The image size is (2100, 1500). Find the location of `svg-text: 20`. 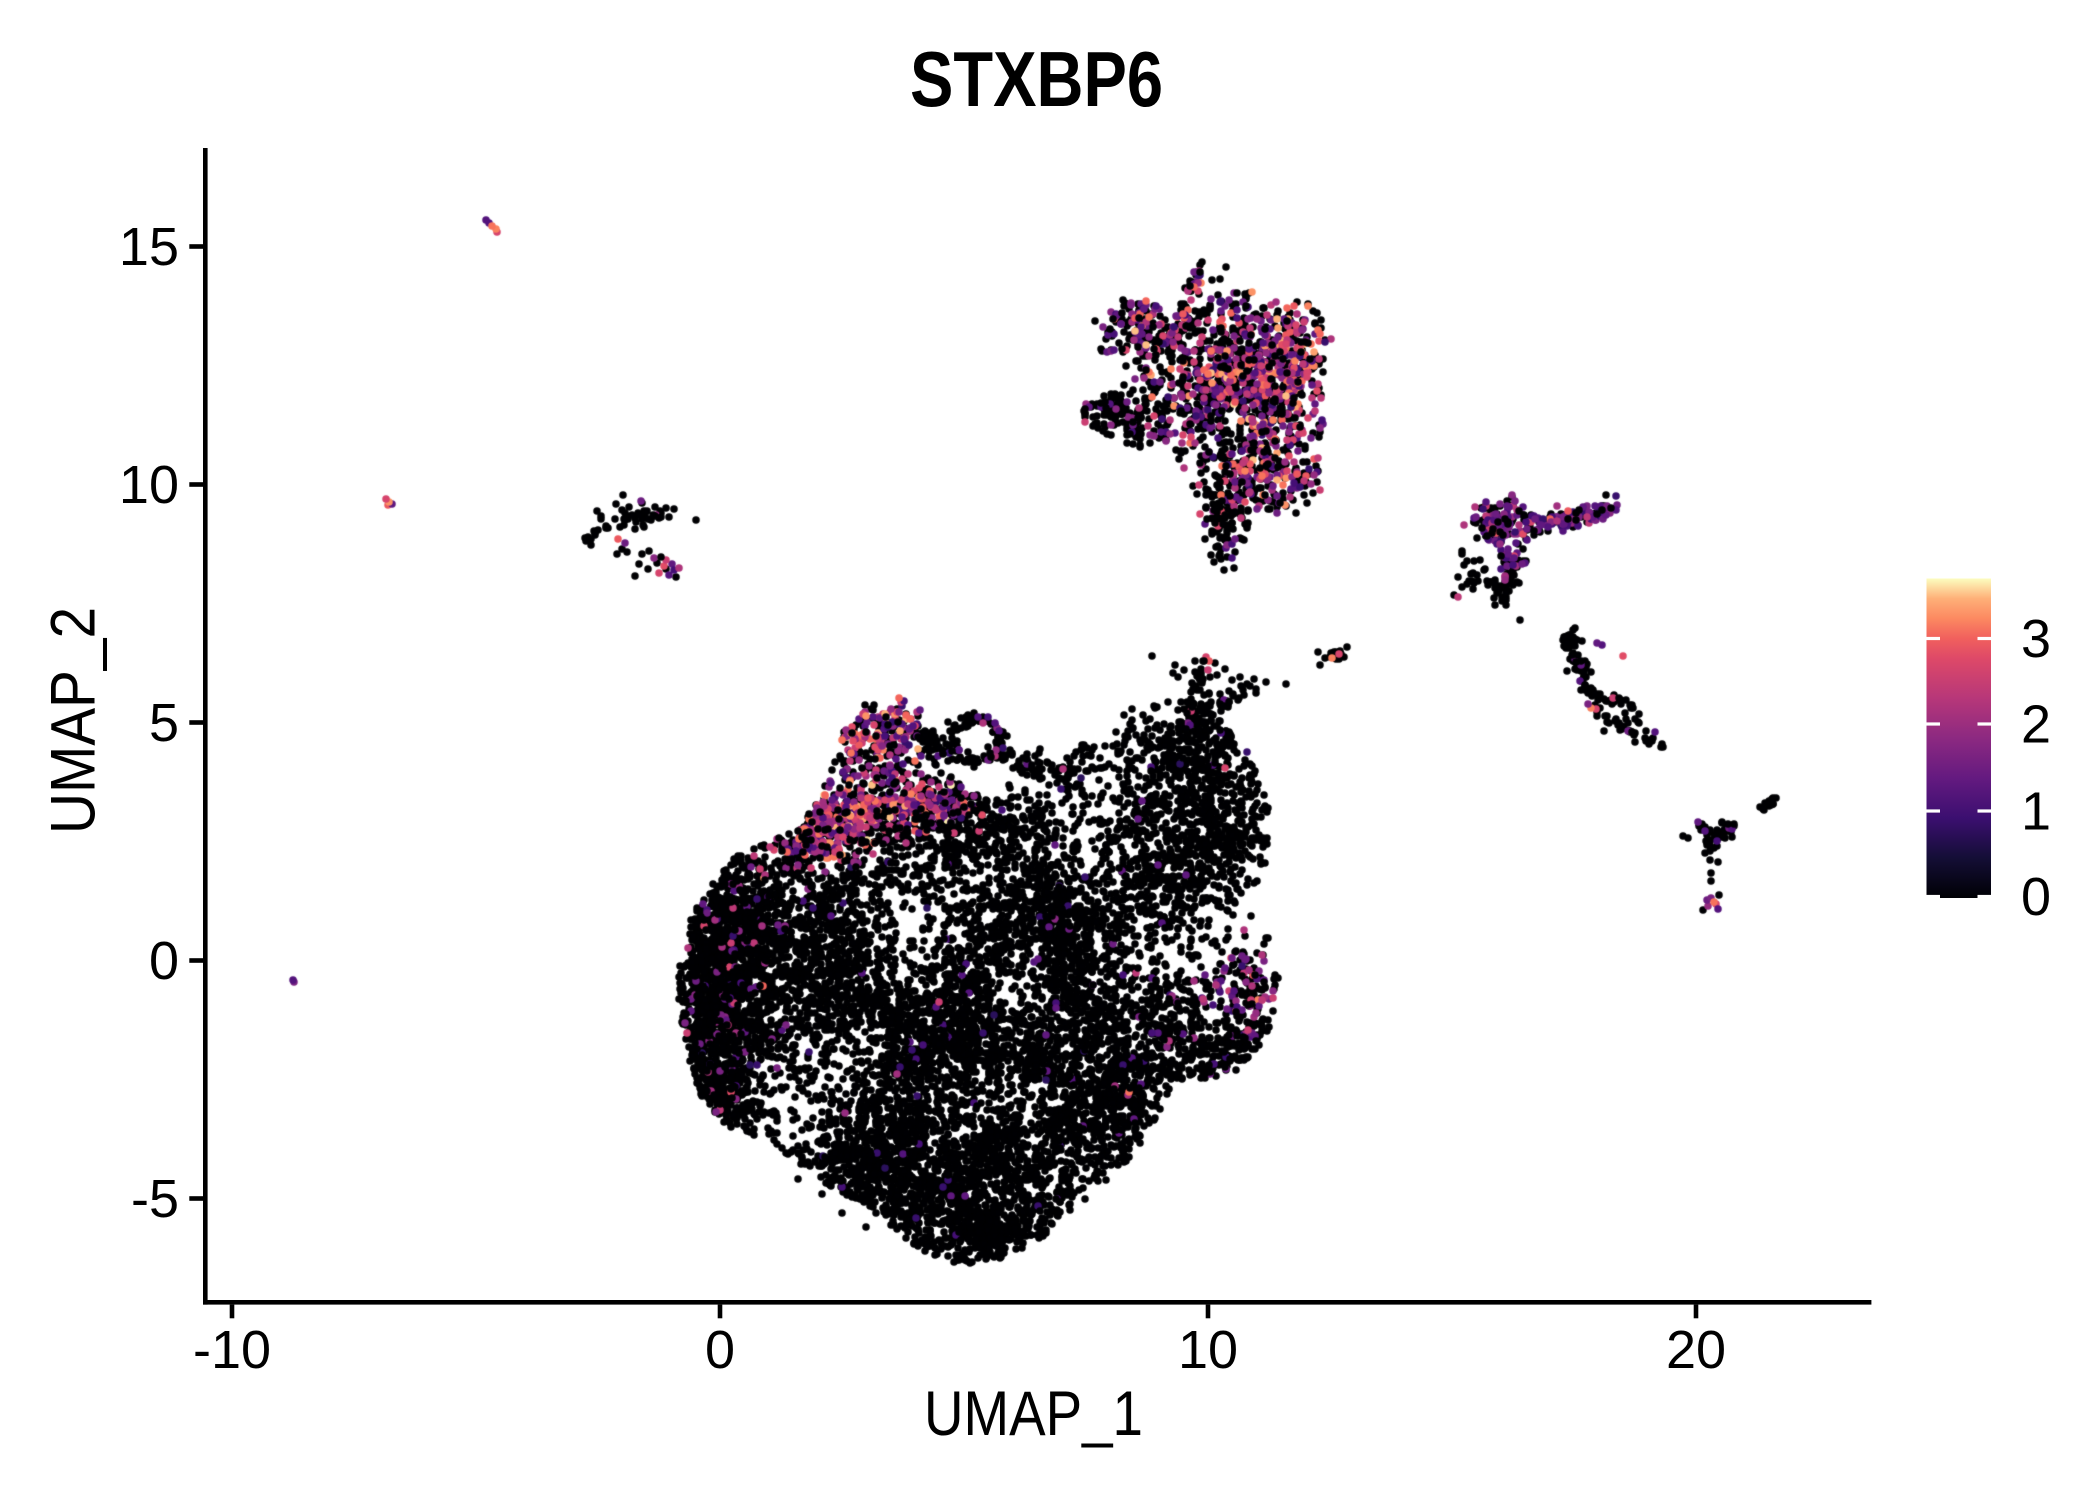

svg-text: 20 is located at coordinates (1696, 1350).